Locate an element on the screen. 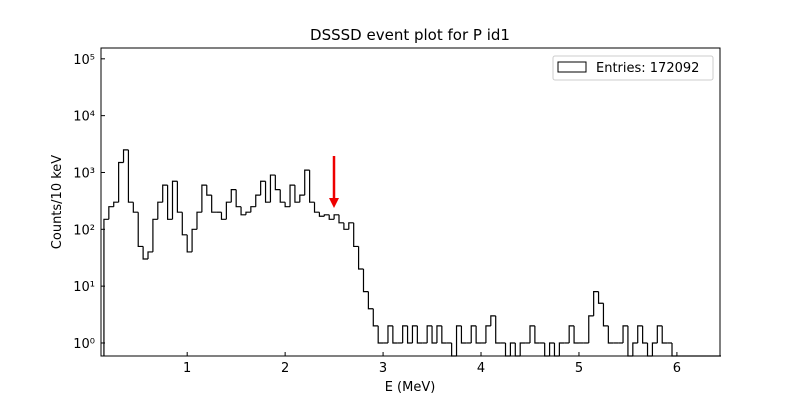  legend-box is located at coordinates (633, 68).